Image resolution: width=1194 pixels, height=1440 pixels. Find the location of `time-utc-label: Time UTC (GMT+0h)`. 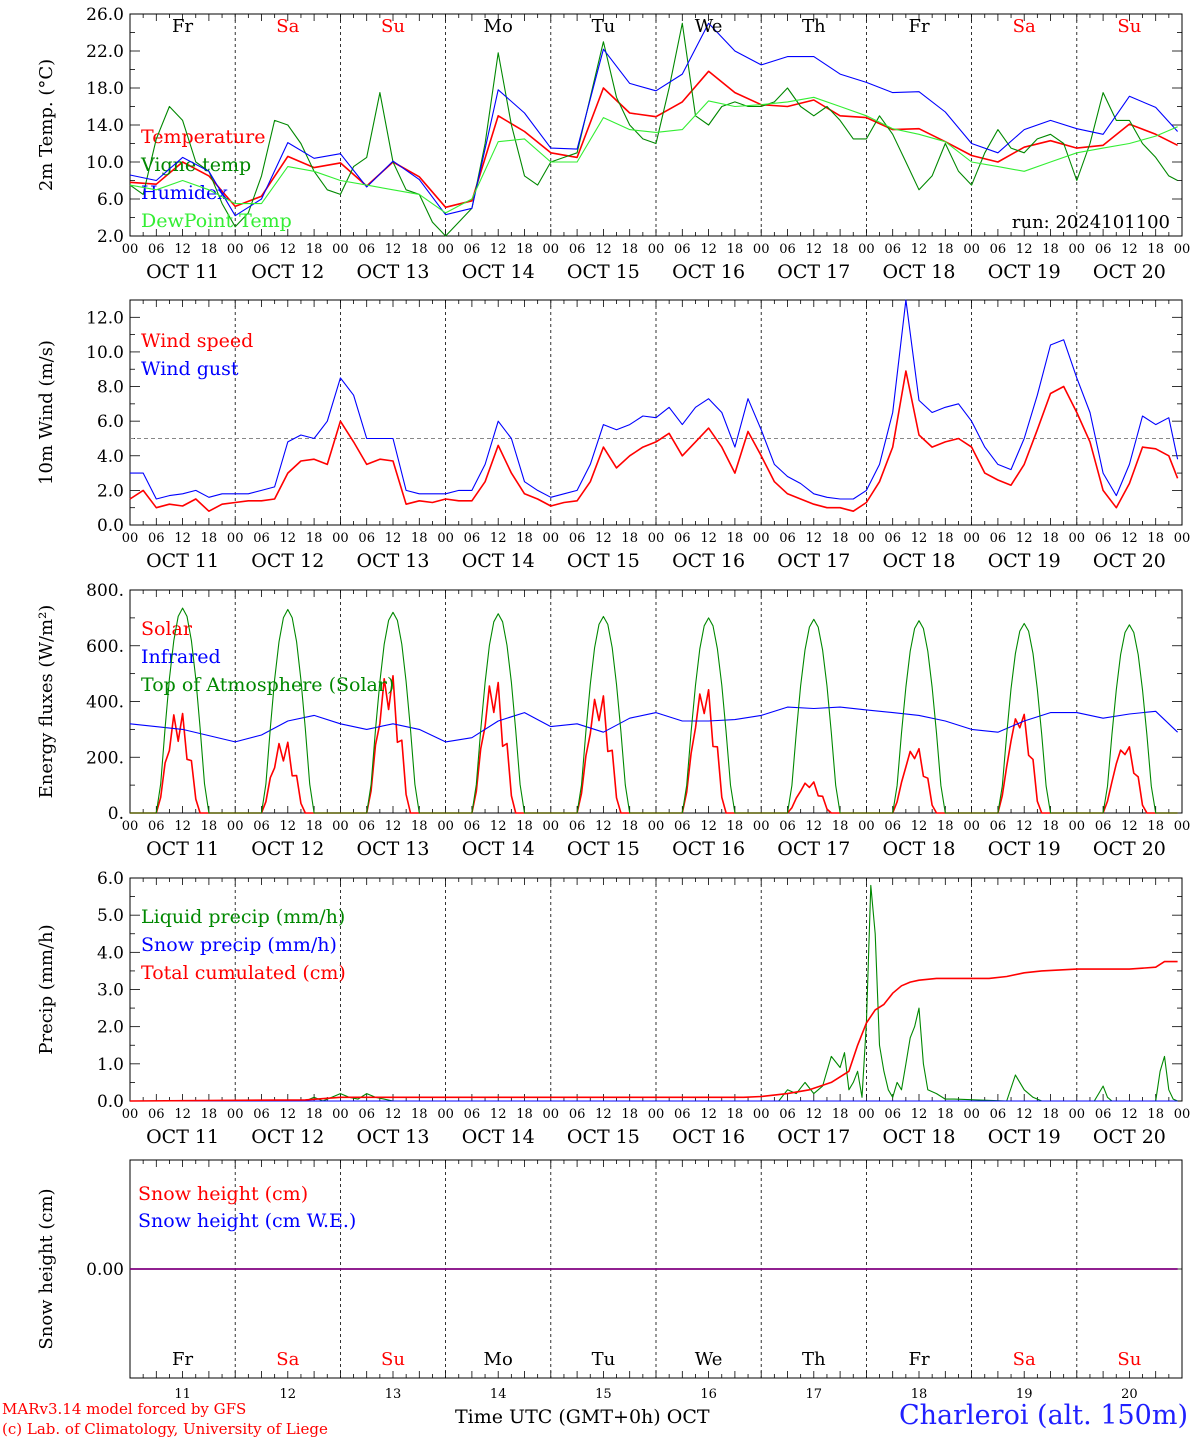

time-utc-label: Time UTC (GMT+0h) is located at coordinates (558, 1417).